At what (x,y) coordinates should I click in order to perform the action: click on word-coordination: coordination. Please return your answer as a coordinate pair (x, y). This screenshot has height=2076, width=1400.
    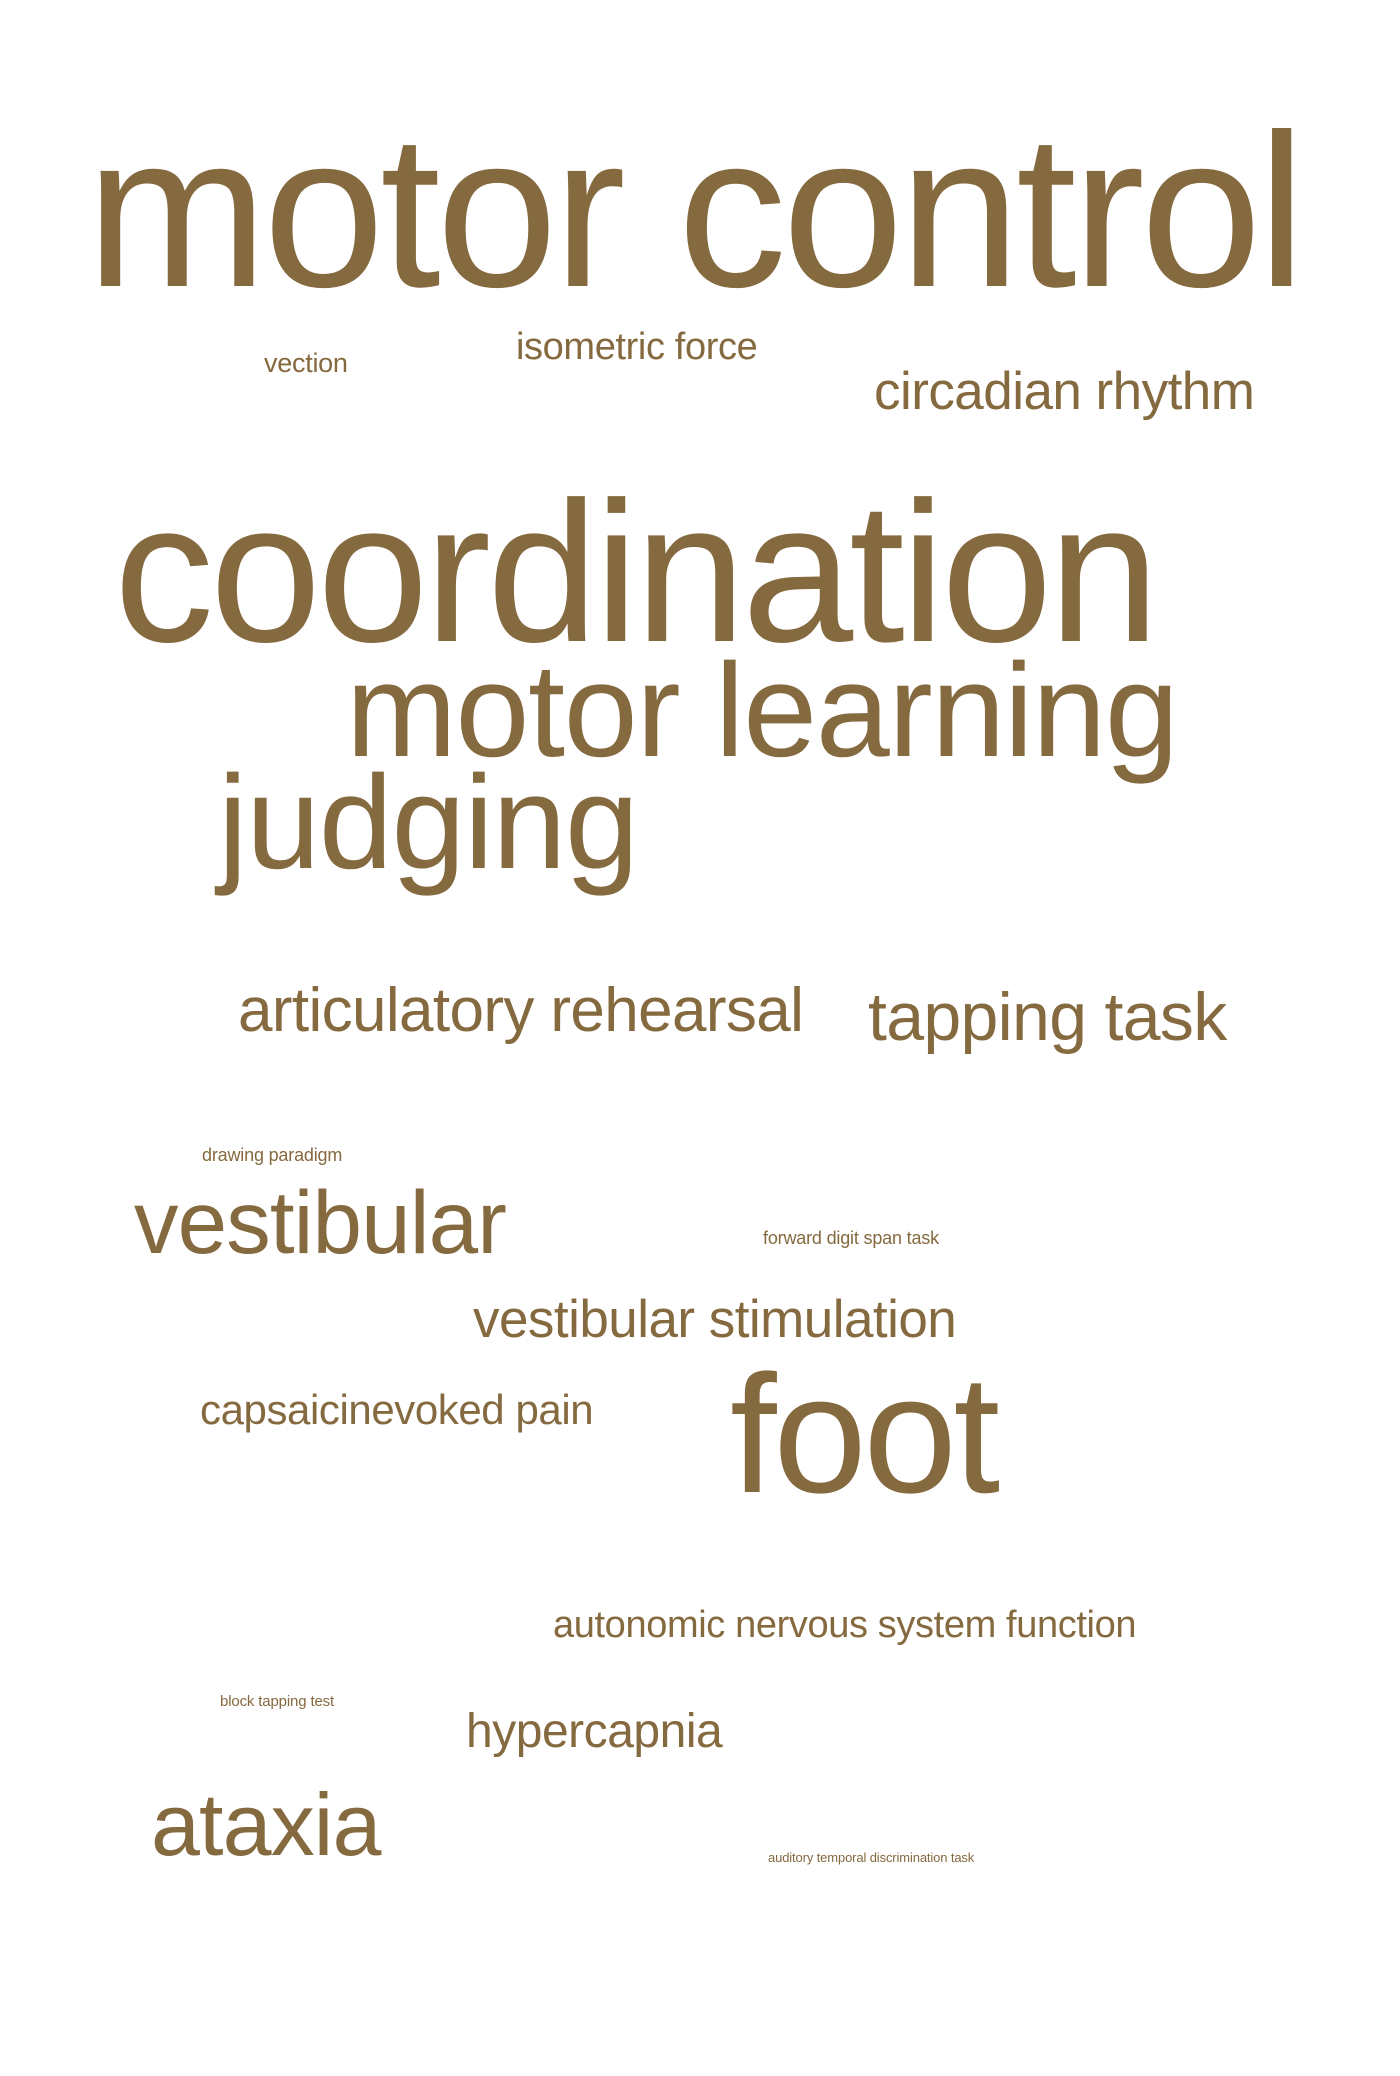
    Looking at the image, I should click on (637, 572).